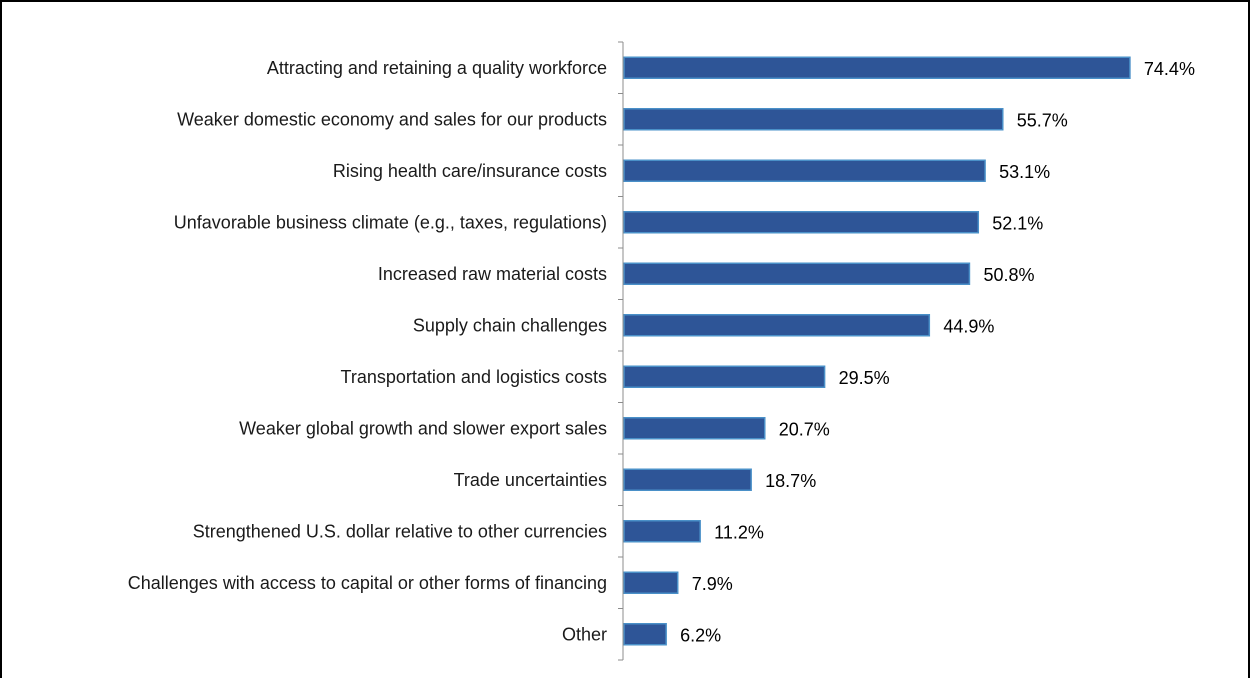  Describe the element at coordinates (1169, 69) in the screenshot. I see `value-label: 74.4%` at that location.